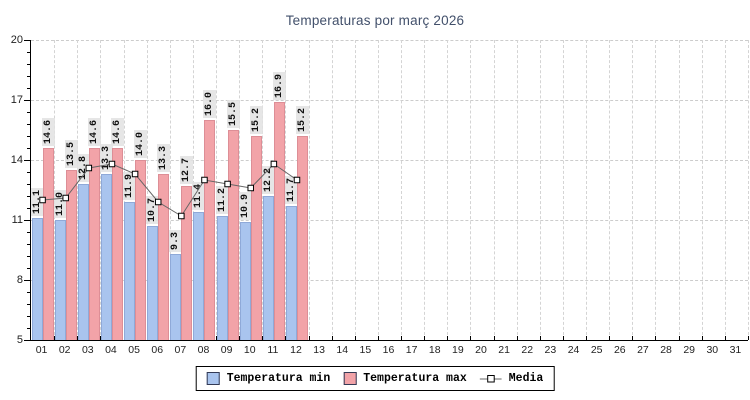 The image size is (750, 400). I want to click on x-label-14: 14, so click(342, 350).